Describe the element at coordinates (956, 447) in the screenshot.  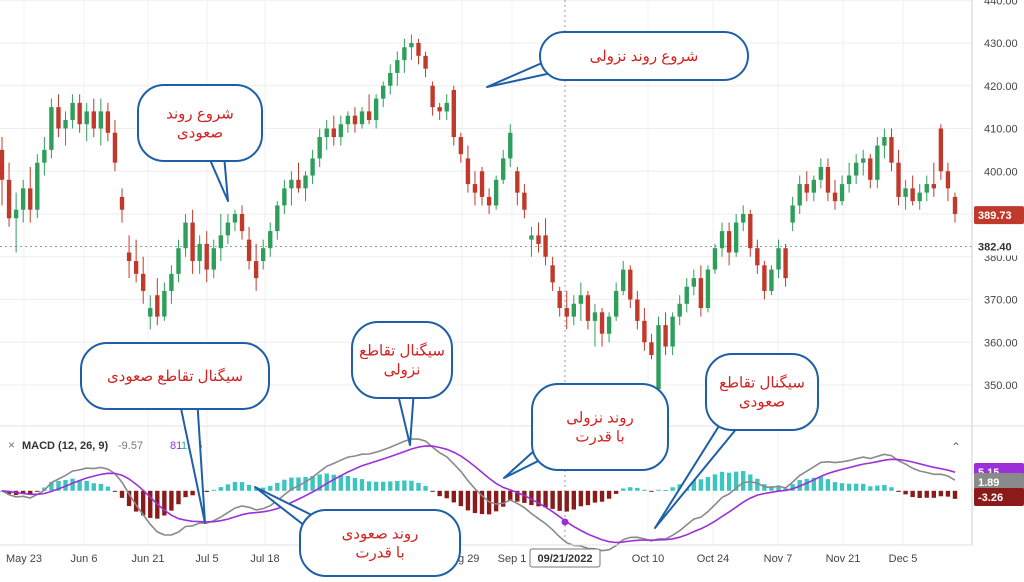
I see `collapse-chevron-icon: ⌃` at that location.